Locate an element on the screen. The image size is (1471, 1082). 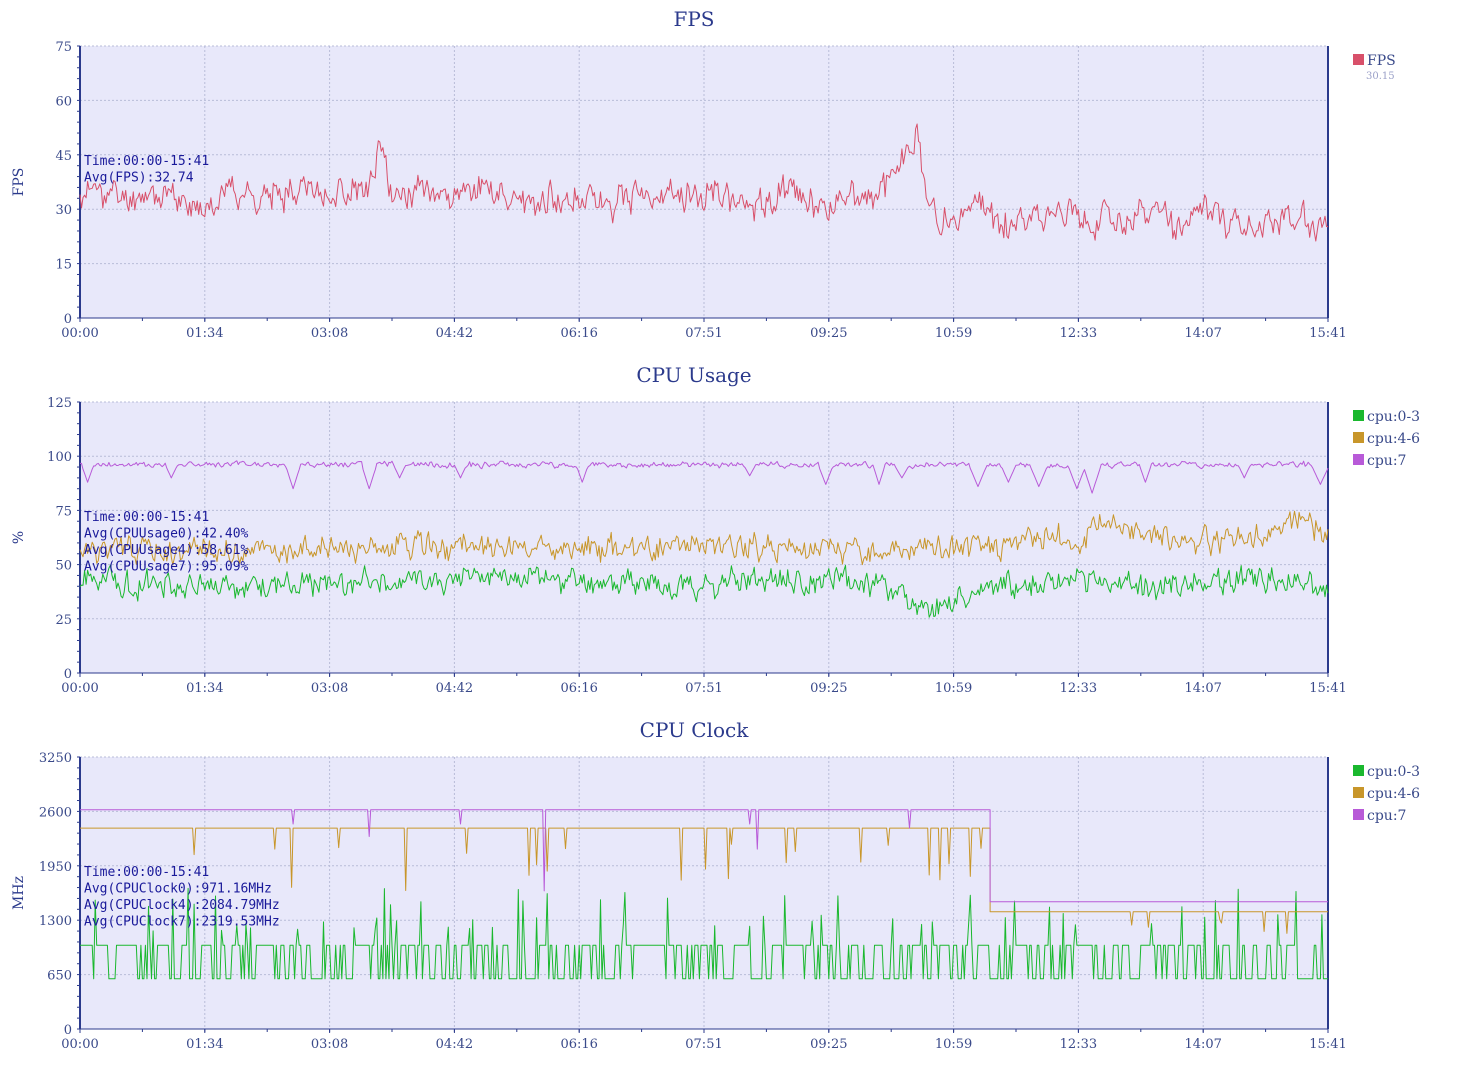
y-tick-label: 30 is located at coordinates (63, 210).